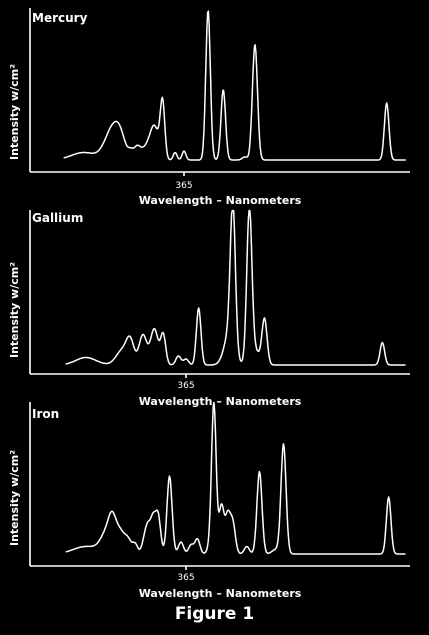 This screenshot has height=635, width=429. What do you see at coordinates (220, 401) in the screenshot?
I see `gallium-x-axis-label: Wavelength – Nanometers` at bounding box center [220, 401].